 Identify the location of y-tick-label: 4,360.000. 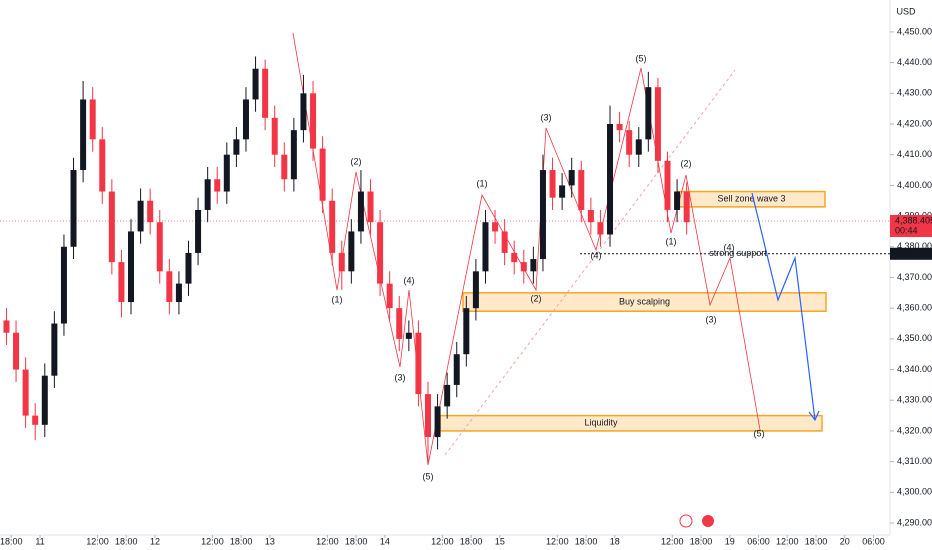
(914, 308).